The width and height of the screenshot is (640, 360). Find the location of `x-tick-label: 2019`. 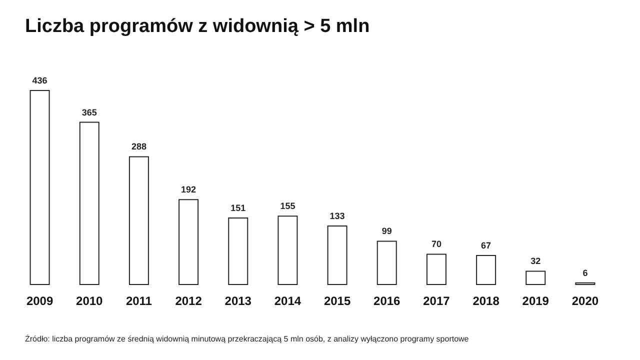

x-tick-label: 2019 is located at coordinates (536, 301).